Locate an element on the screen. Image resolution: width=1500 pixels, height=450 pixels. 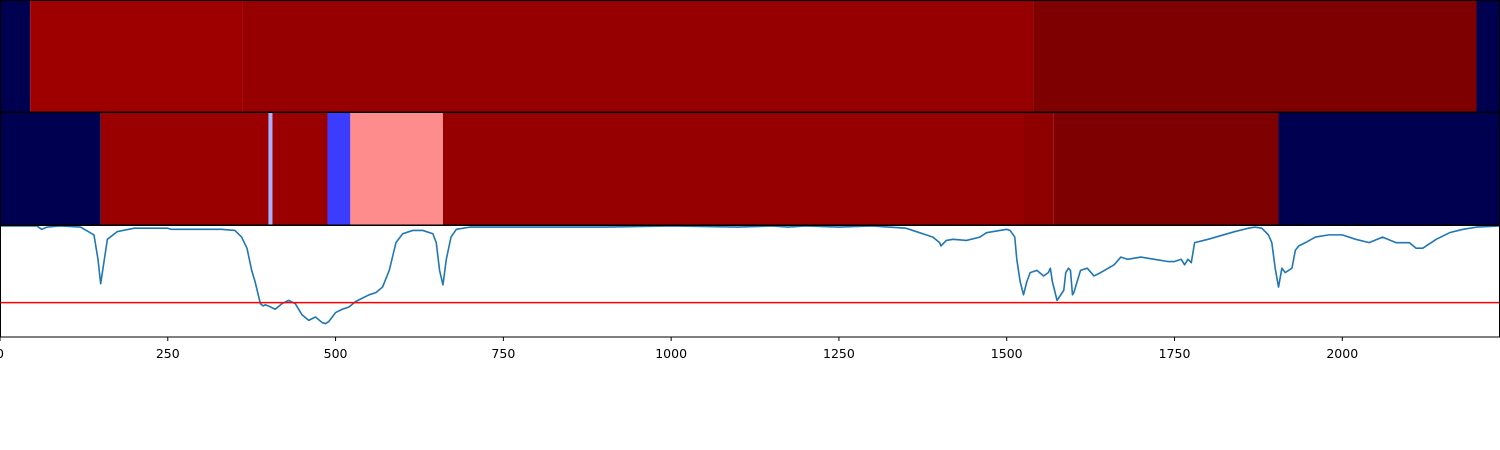
x-tick-label-0: 0 is located at coordinates (2, 353).